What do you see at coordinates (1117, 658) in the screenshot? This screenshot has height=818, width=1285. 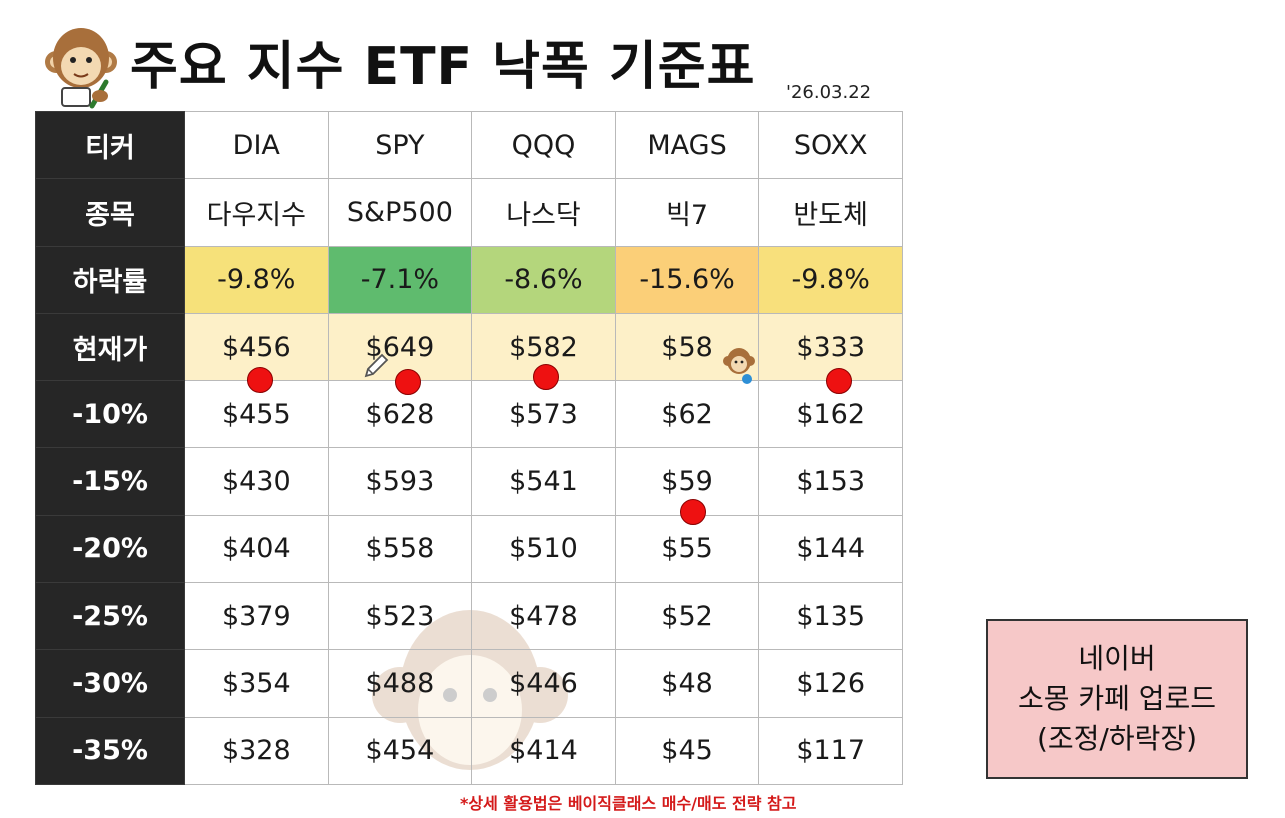 I see `cafe-line: 네이버` at bounding box center [1117, 658].